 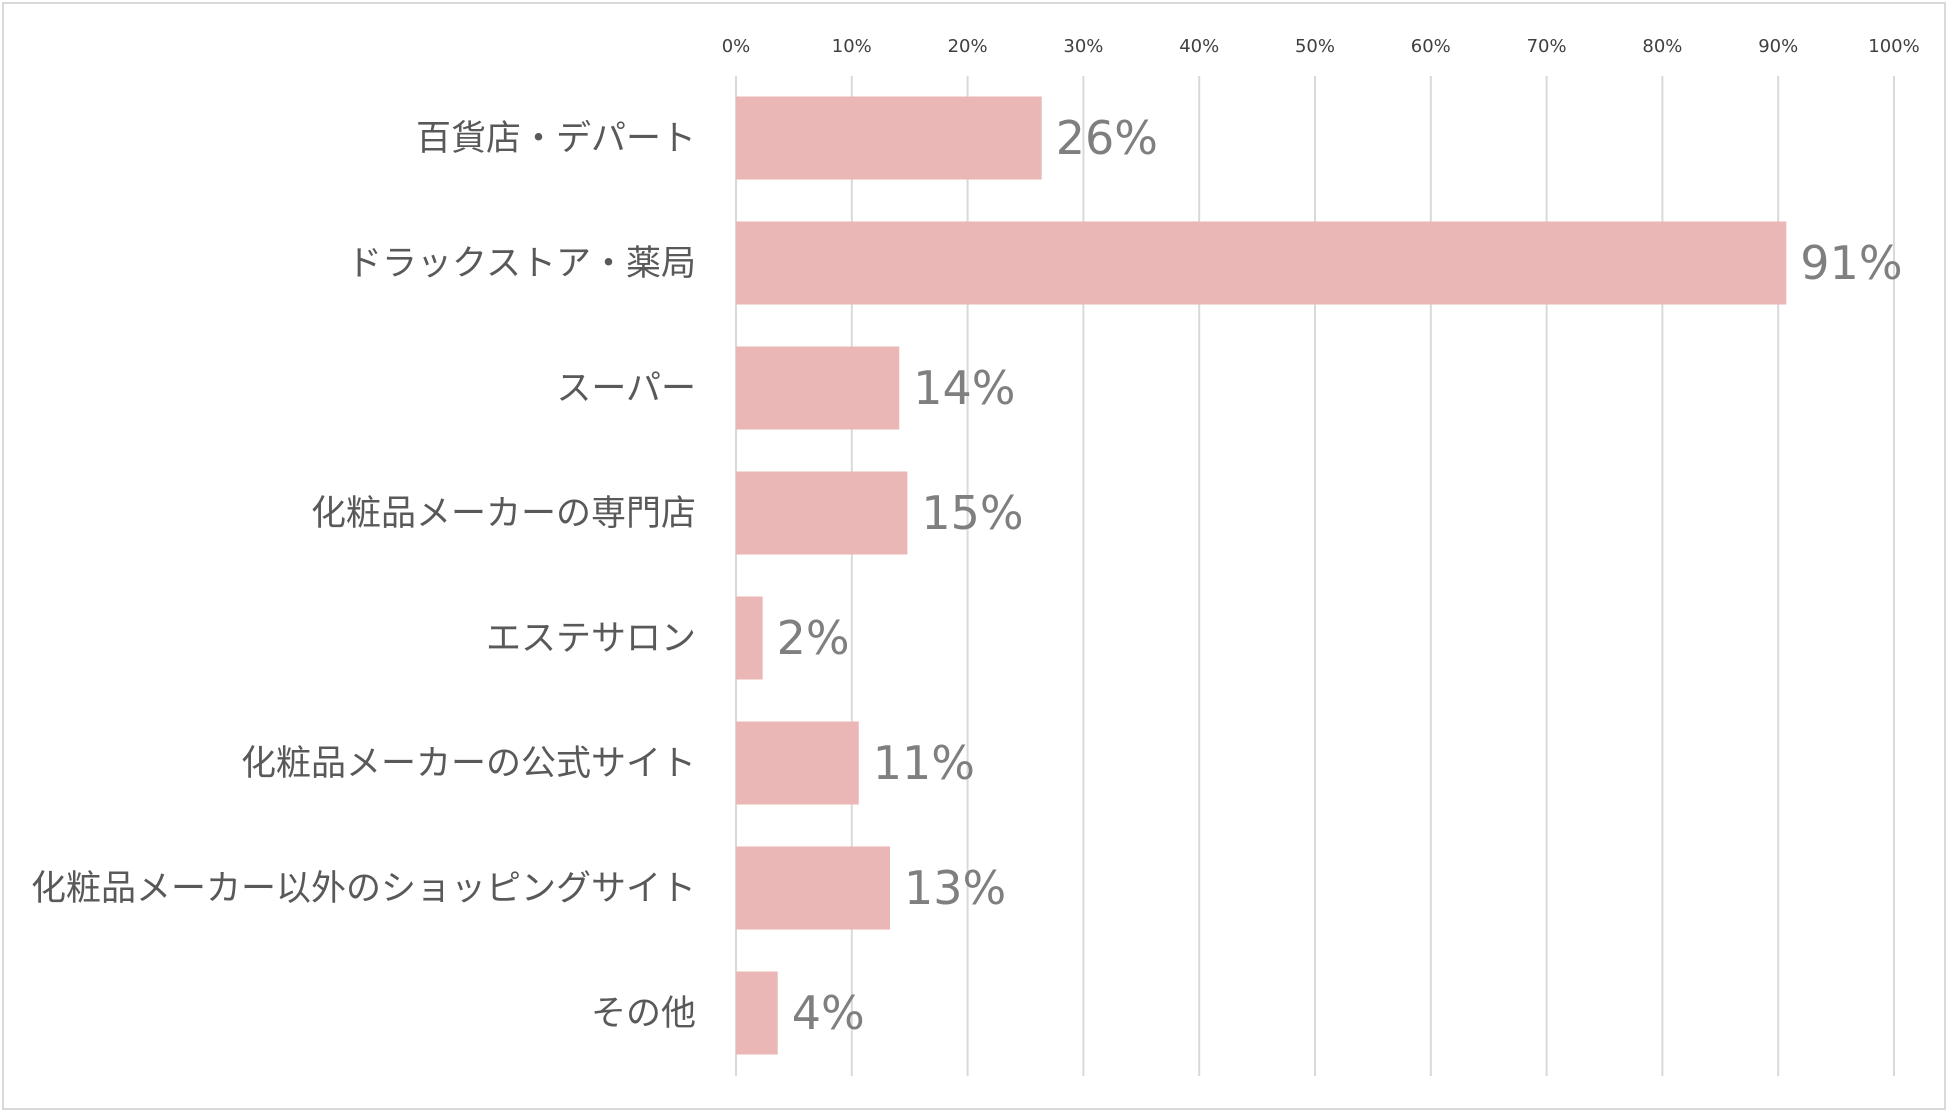 I want to click on x-tick-label: 20%, so click(x=968, y=46).